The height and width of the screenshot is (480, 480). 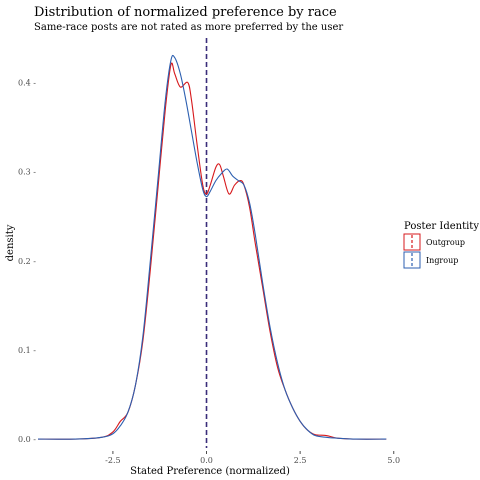 What do you see at coordinates (27, 350) in the screenshot?
I see `y-tick-label: 0.1 -` at bounding box center [27, 350].